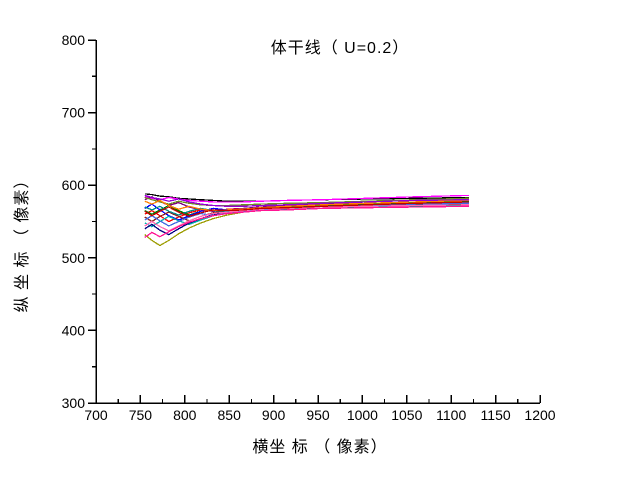  What do you see at coordinates (362, 415) in the screenshot?
I see `x-tick-label: 1000` at bounding box center [362, 415].